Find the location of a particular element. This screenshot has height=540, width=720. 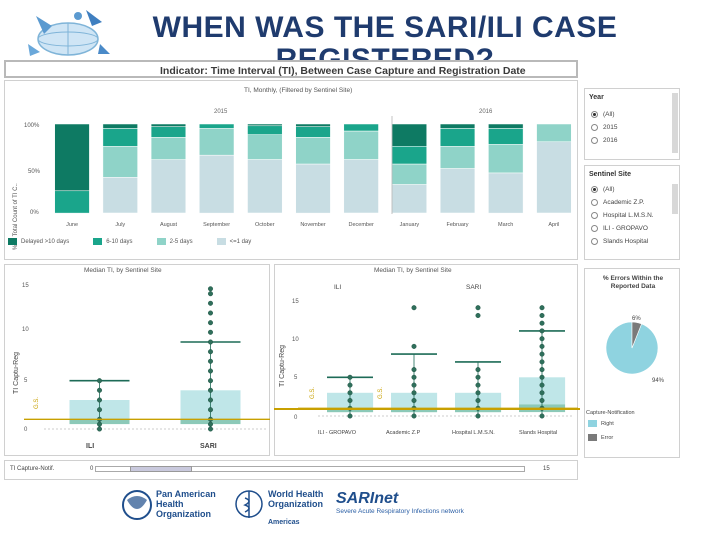

median-right-y-label: TI Captu-Reg is located at coordinates (282, 366).